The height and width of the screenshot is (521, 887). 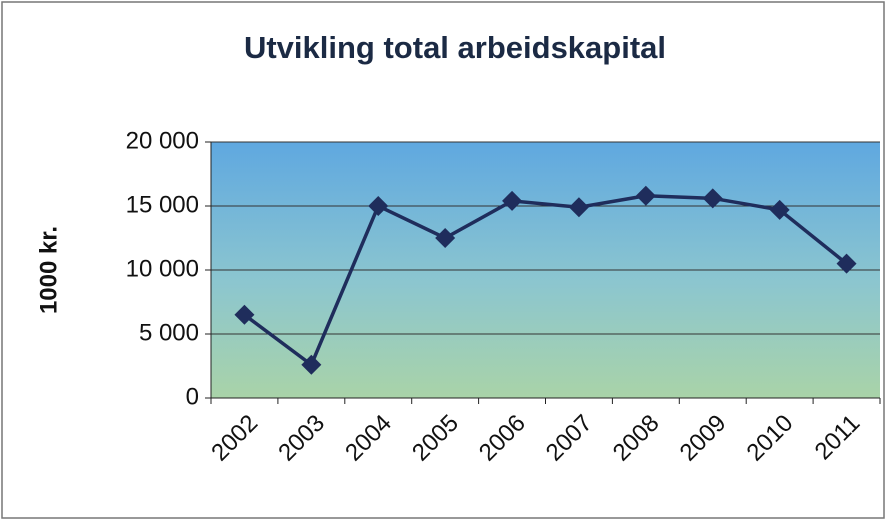 I want to click on chart-title: Utvikling total arbeidskapital, so click(x=455, y=47).